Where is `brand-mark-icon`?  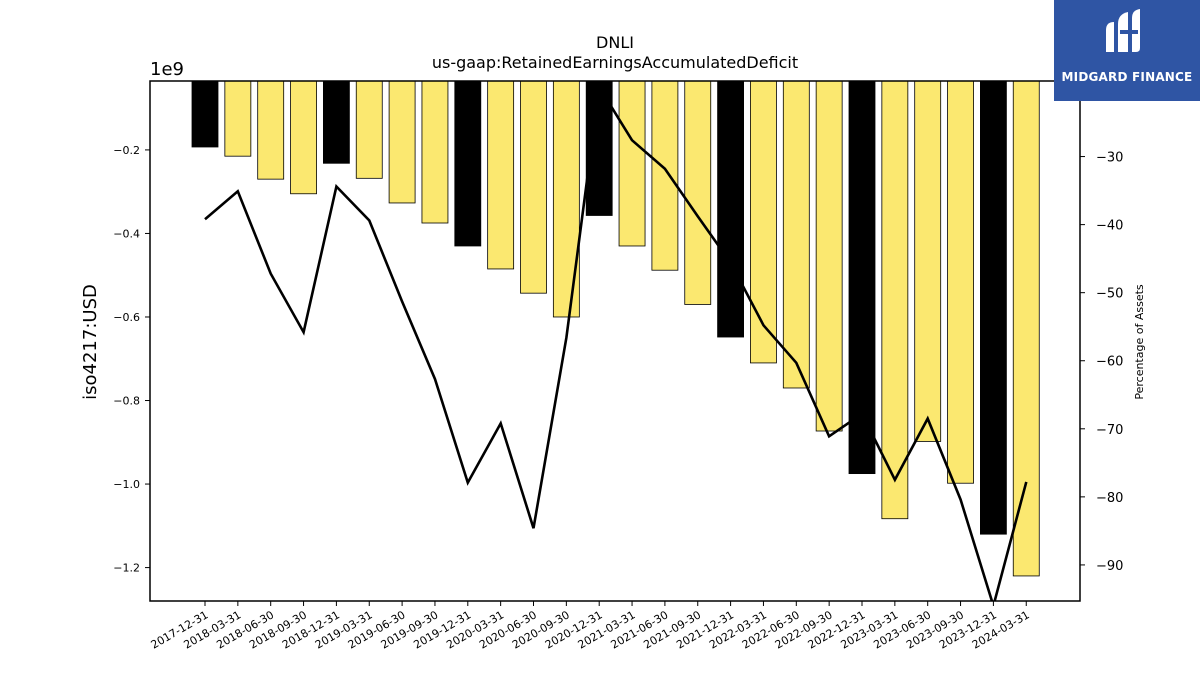
brand-mark-icon is located at coordinates (1123, 30).